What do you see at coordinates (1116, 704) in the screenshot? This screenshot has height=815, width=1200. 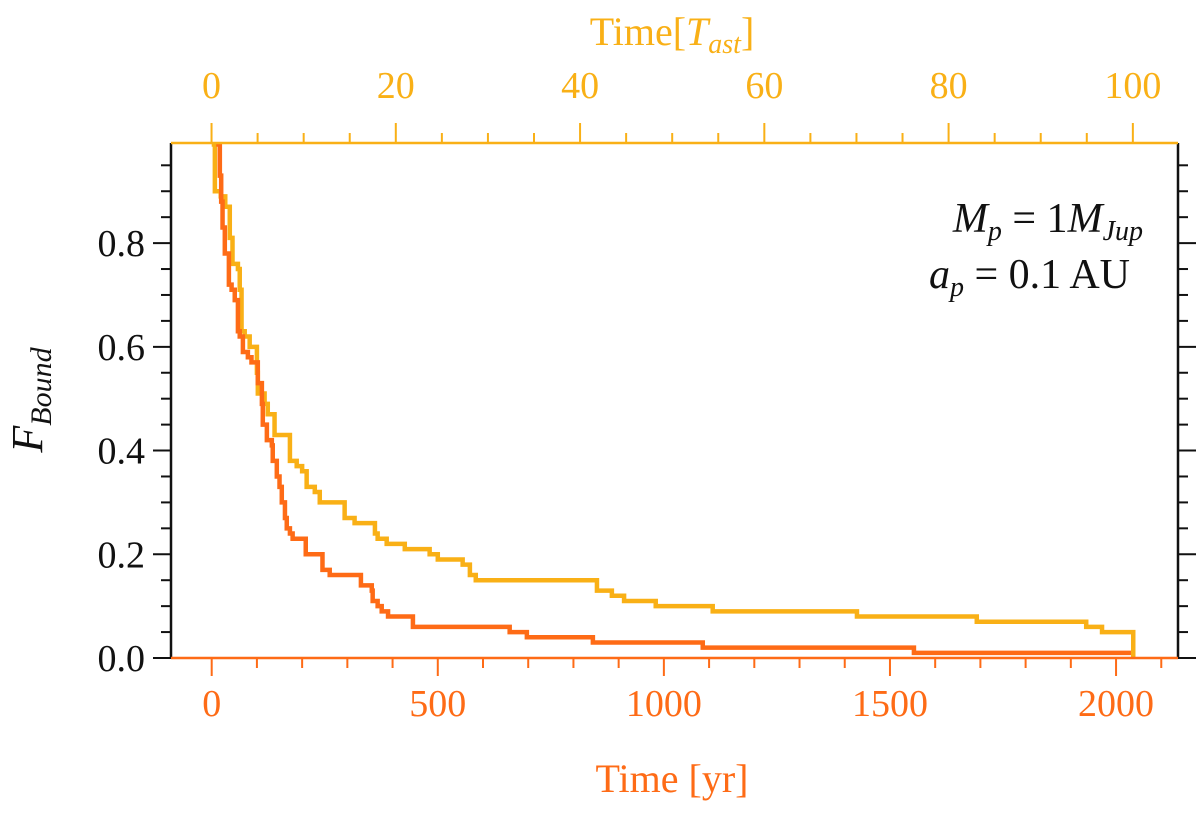 I see `x-tick-label: 2000` at bounding box center [1116, 704].